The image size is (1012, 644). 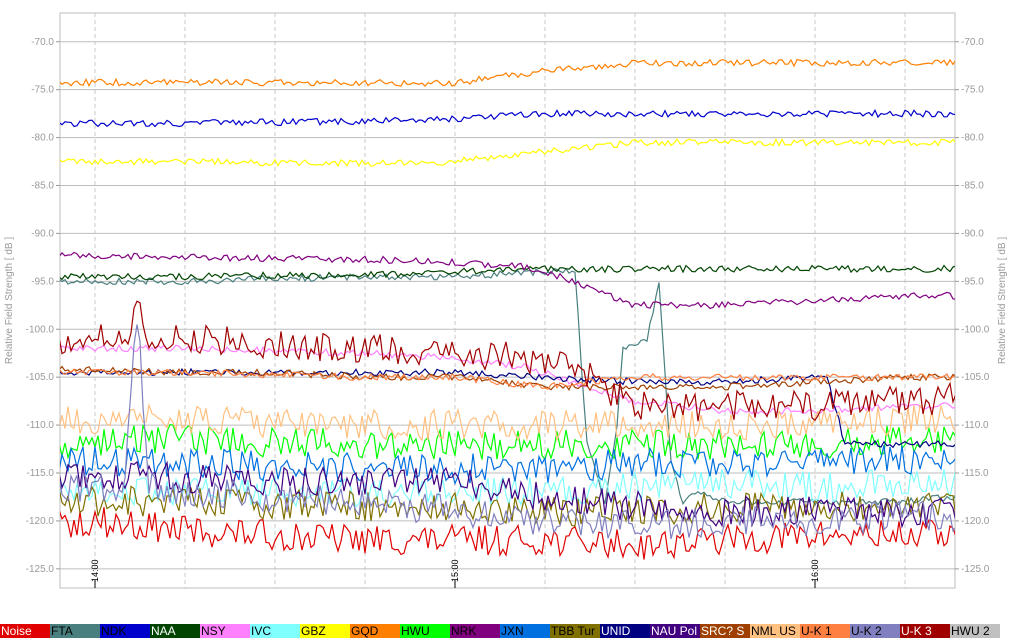 I want to click on legend-label: SRC? S, so click(x=722, y=631).